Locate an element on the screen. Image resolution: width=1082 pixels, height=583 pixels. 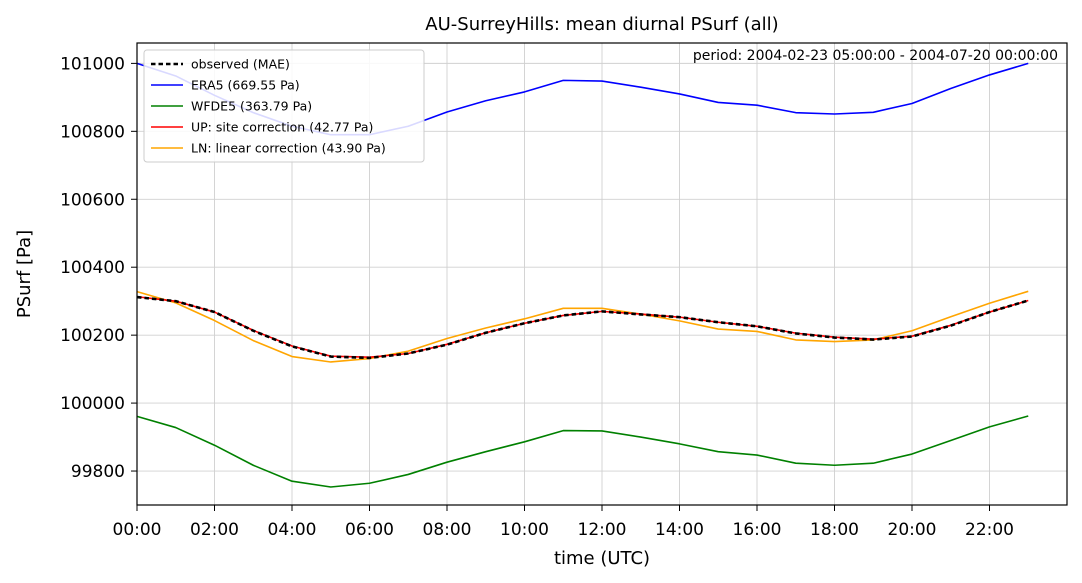
x-axis-title: time (UTC) is located at coordinates (602, 558).